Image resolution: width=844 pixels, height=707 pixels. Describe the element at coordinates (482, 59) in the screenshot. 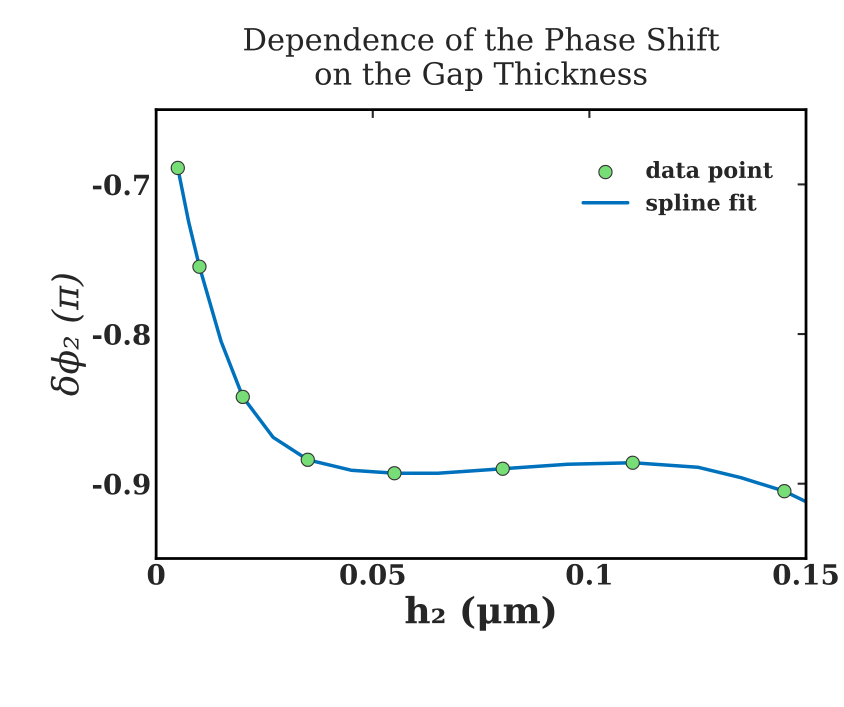

I see `chart-title: Dependence of the Phase Shift on the Gap Thickness` at that location.